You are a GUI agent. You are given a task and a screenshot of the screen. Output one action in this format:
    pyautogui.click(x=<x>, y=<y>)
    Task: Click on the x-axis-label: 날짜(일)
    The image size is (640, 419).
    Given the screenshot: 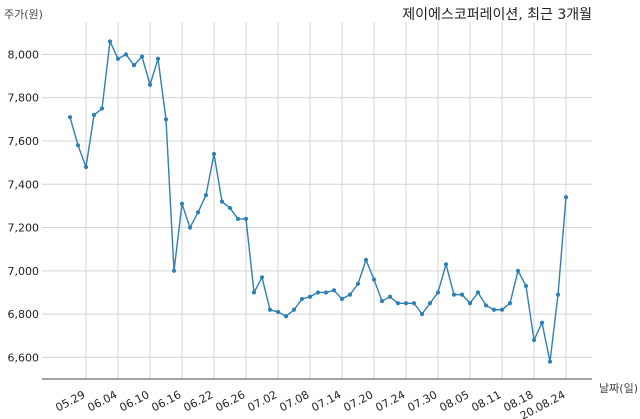 What is the action you would take?
    pyautogui.click(x=618, y=388)
    